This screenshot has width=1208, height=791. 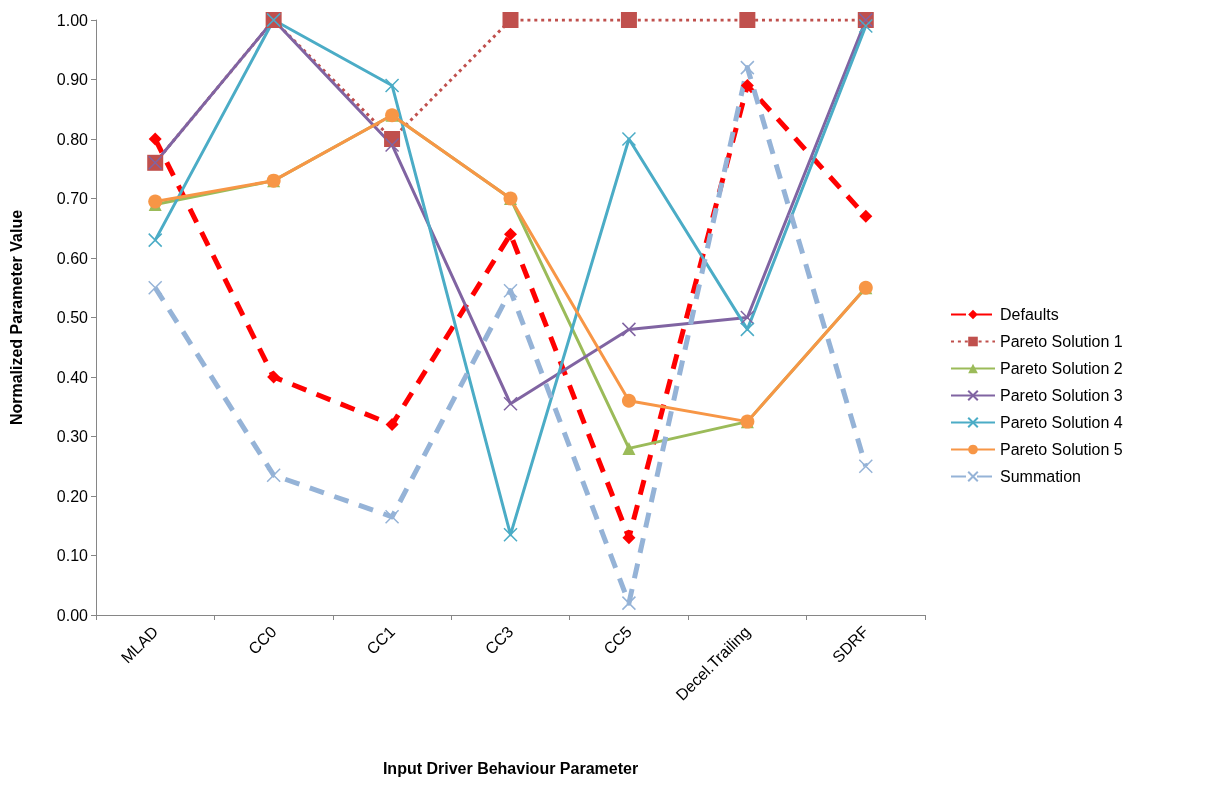 I want to click on y-tick-label: 0.70, so click(x=72, y=198).